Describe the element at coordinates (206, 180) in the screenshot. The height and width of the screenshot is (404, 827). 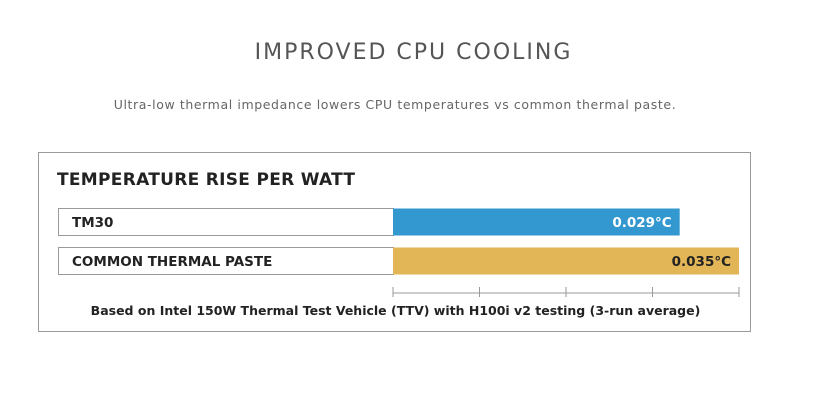
I see `chart-title: TEMPERATURE RISE PER WATT` at that location.